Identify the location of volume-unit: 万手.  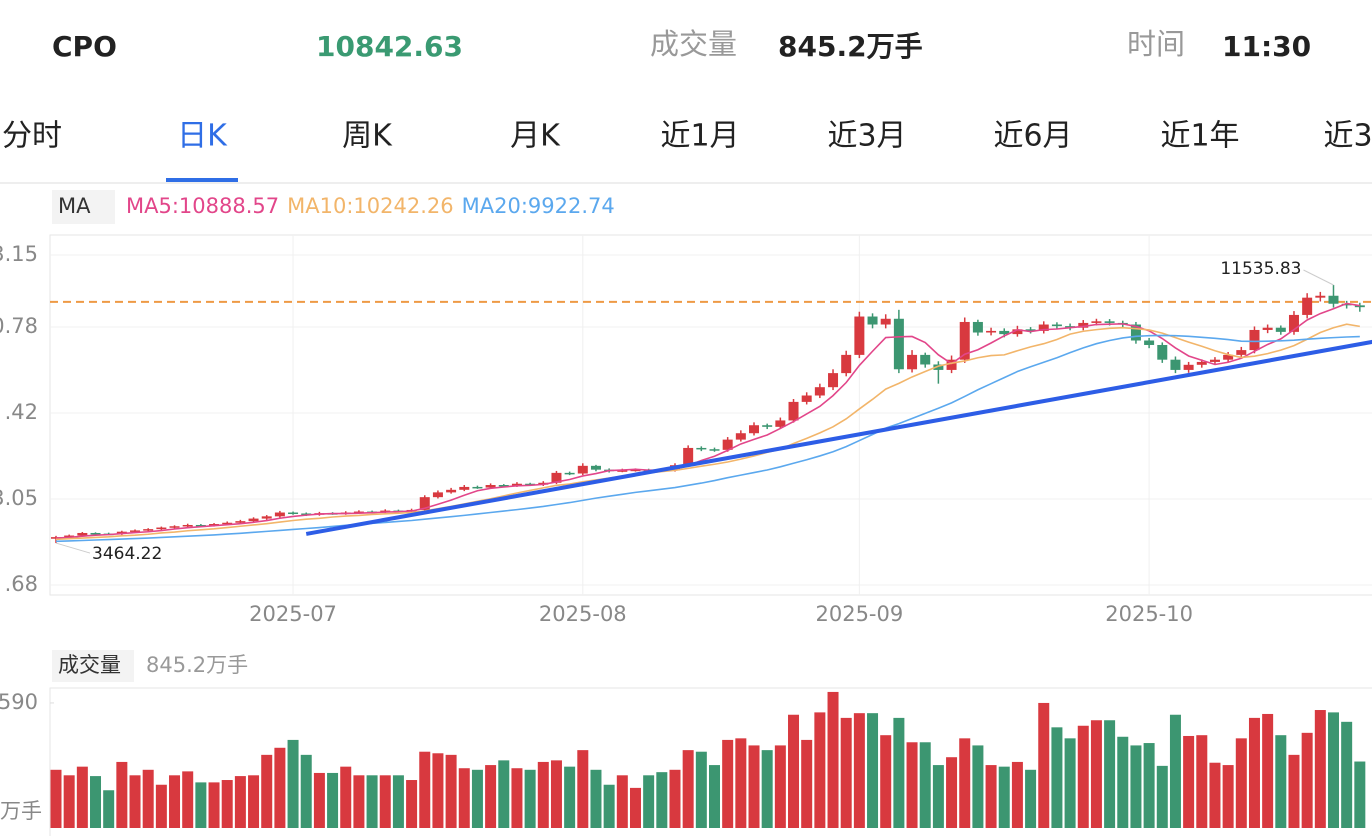
(21, 811).